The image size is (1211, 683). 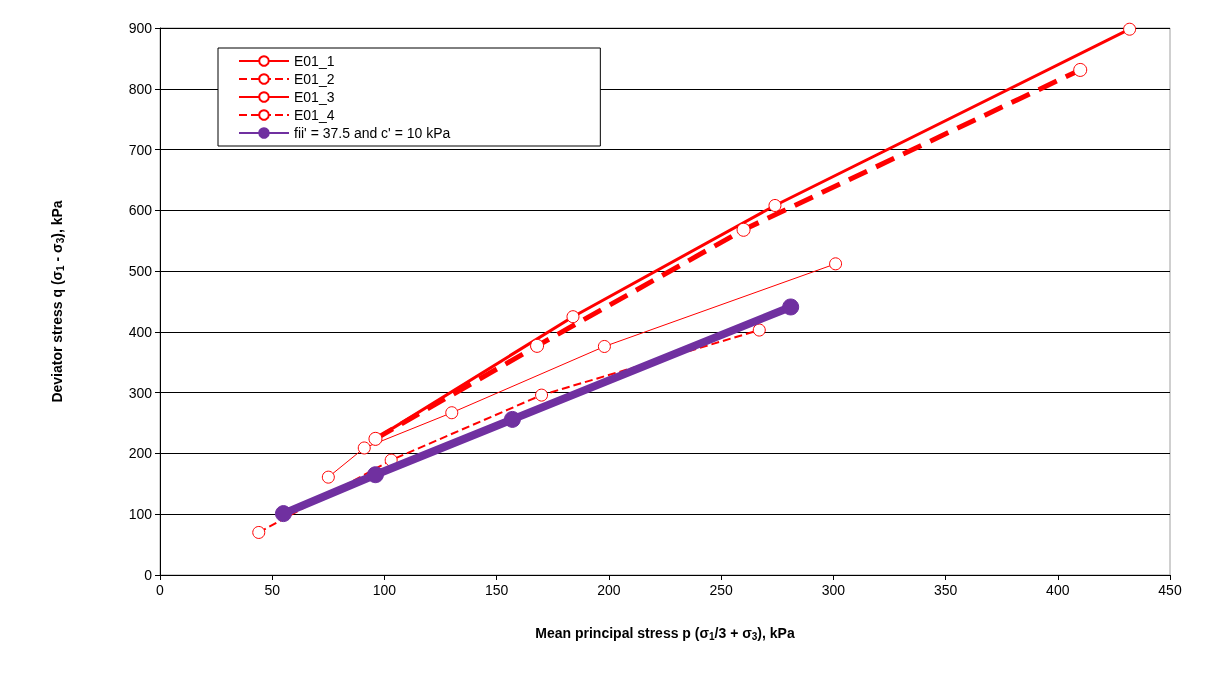 I want to click on legend-label: fii' = 37.5 and c' = 10 kPa, so click(x=372, y=133).